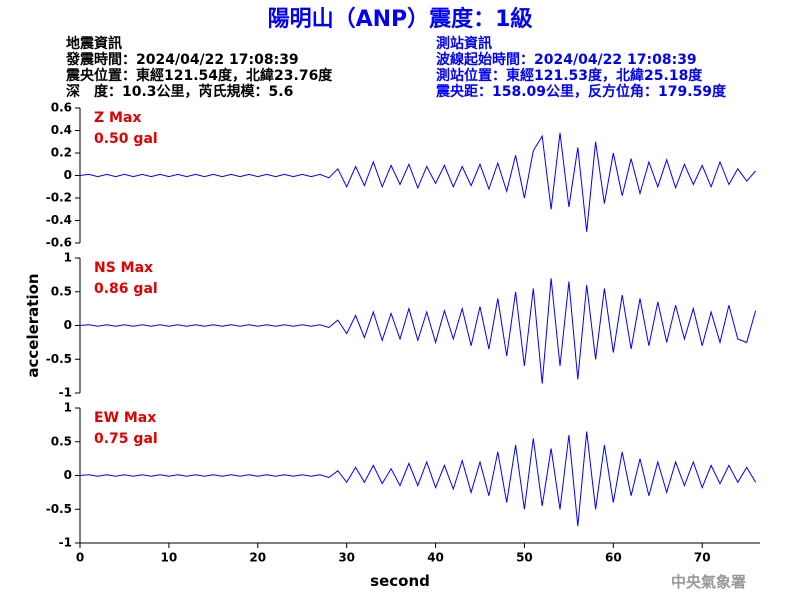  What do you see at coordinates (94, 43) in the screenshot?
I see `info-left: 地震資訊` at bounding box center [94, 43].